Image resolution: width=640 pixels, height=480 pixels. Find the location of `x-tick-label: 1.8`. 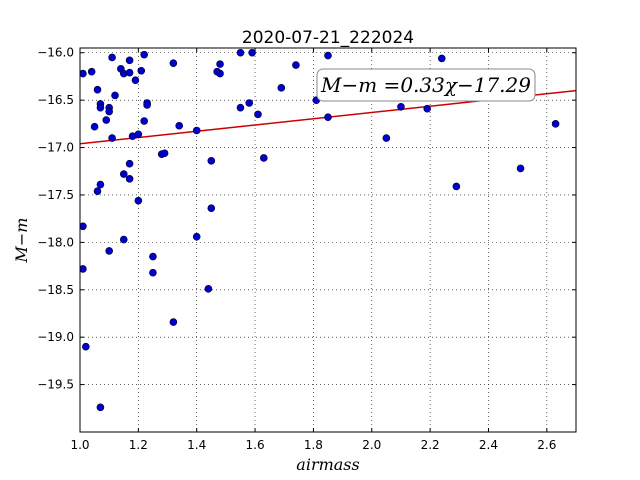

x-tick-label: 1.8 is located at coordinates (313, 445).